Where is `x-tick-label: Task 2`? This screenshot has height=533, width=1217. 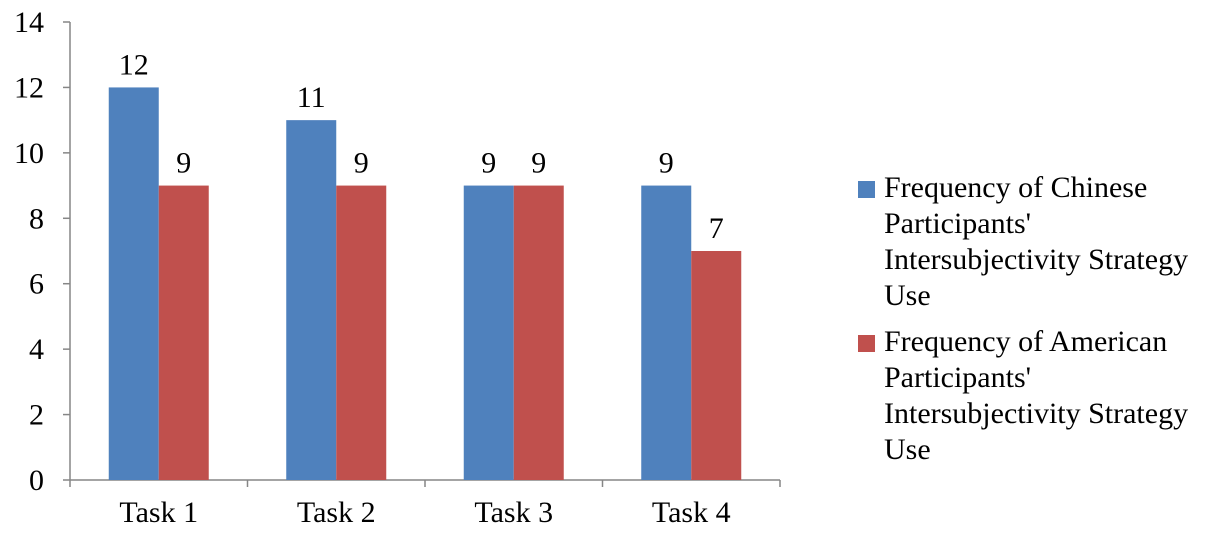 x-tick-label: Task 2 is located at coordinates (336, 512).